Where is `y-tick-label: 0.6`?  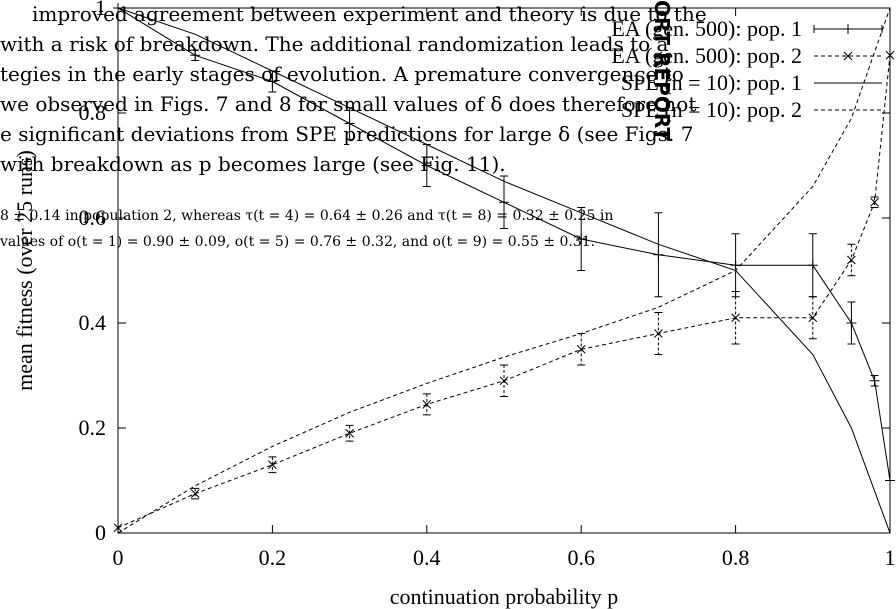 y-tick-label: 0.6 is located at coordinates (93, 217).